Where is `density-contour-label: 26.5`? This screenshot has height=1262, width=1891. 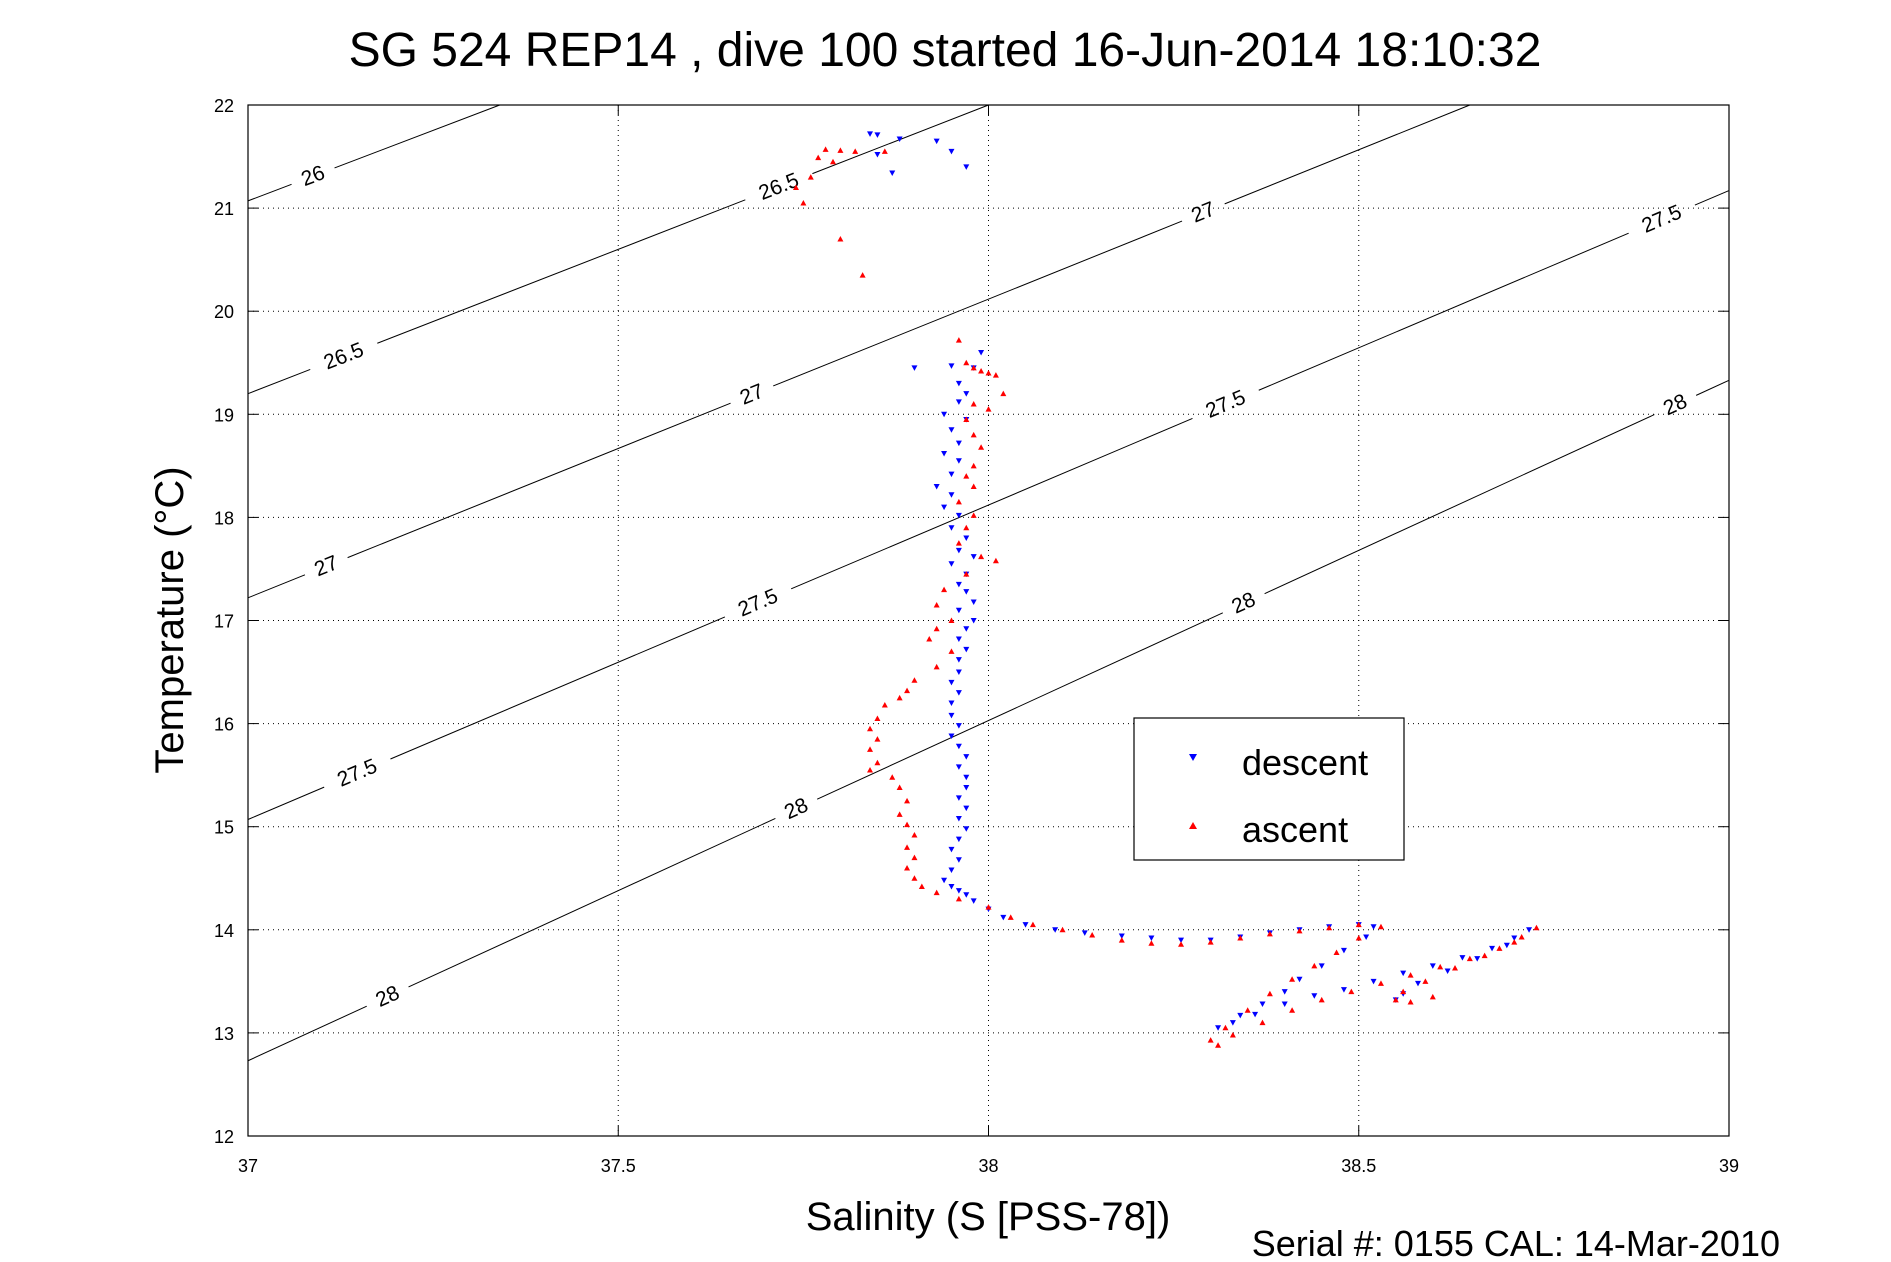
density-contour-label: 26.5 is located at coordinates (344, 356).